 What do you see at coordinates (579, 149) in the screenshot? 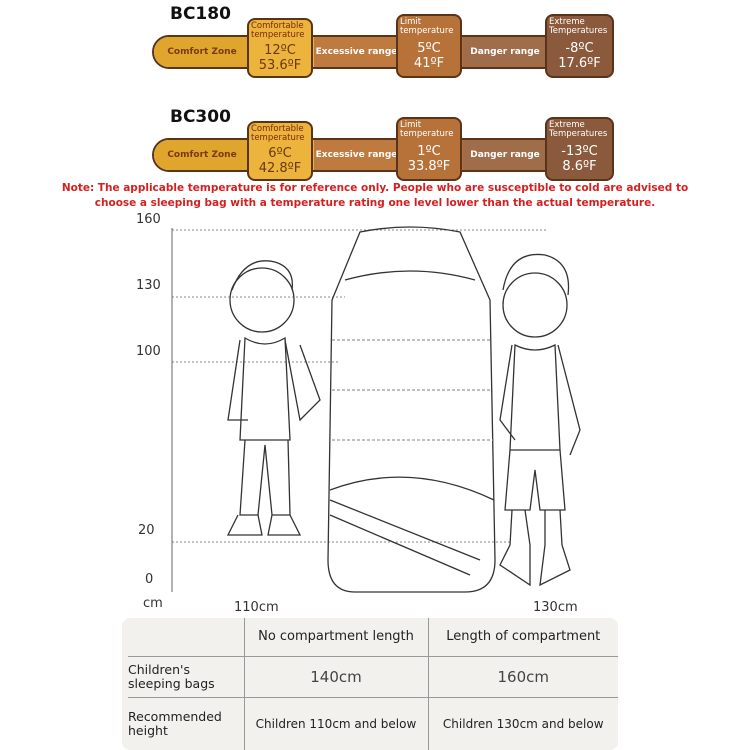
I see `extreme-temperature-box: Extreme Temperatures -13ºC 8.6ºF` at bounding box center [579, 149].